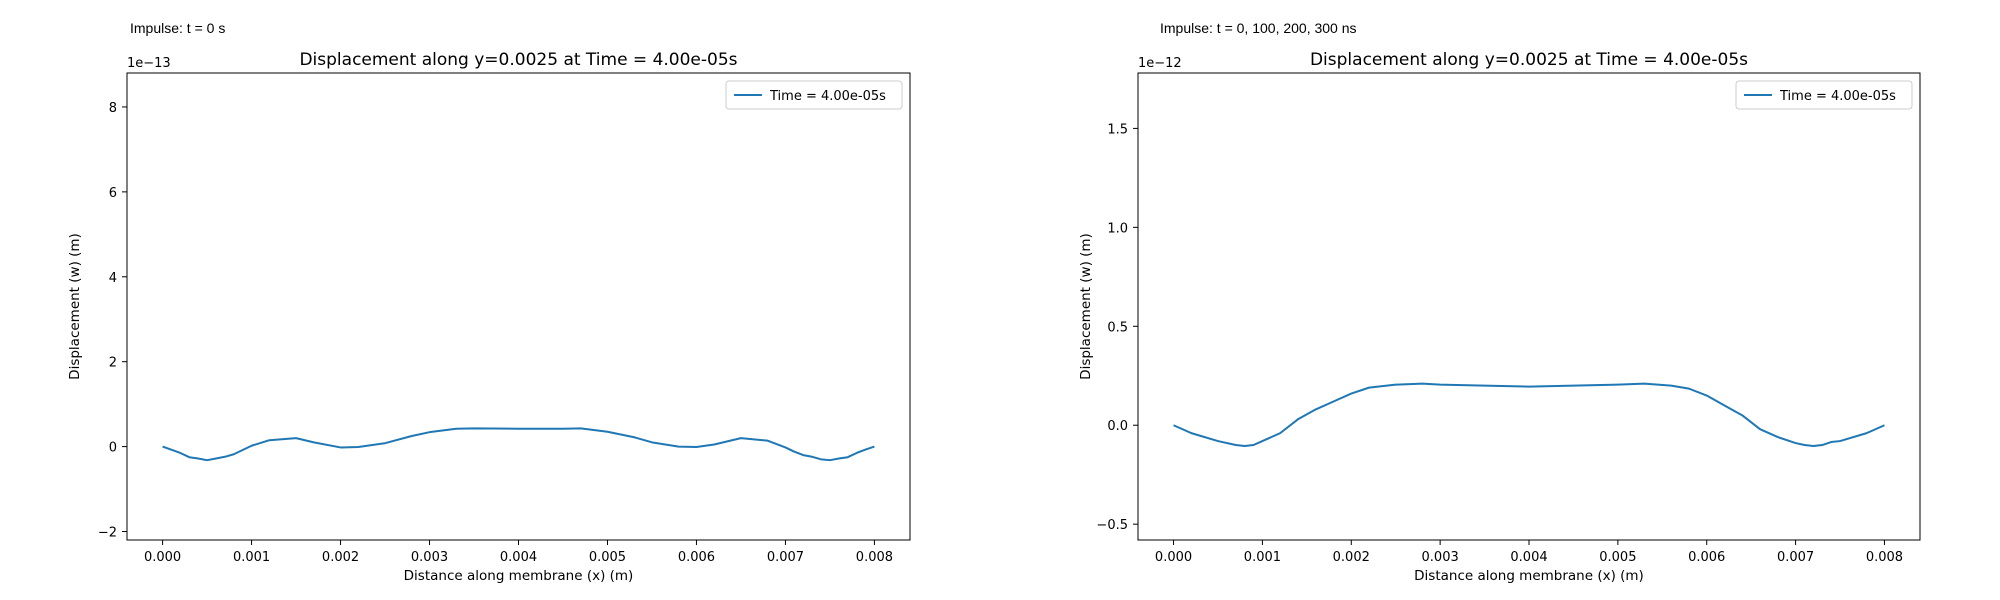 Image resolution: width=2000 pixels, height=600 pixels. I want to click on y-tick-label: 0, so click(113, 448).